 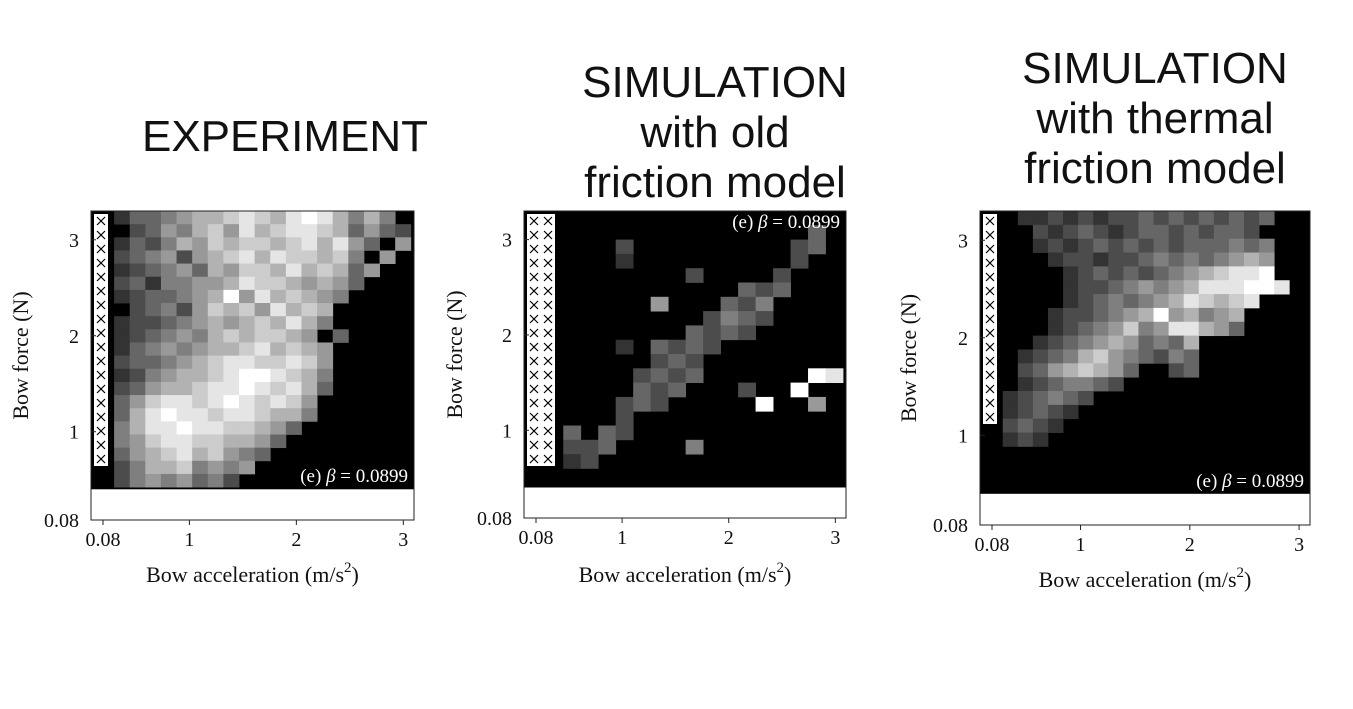 What do you see at coordinates (1145, 368) in the screenshot?
I see `axes-frame` at bounding box center [1145, 368].